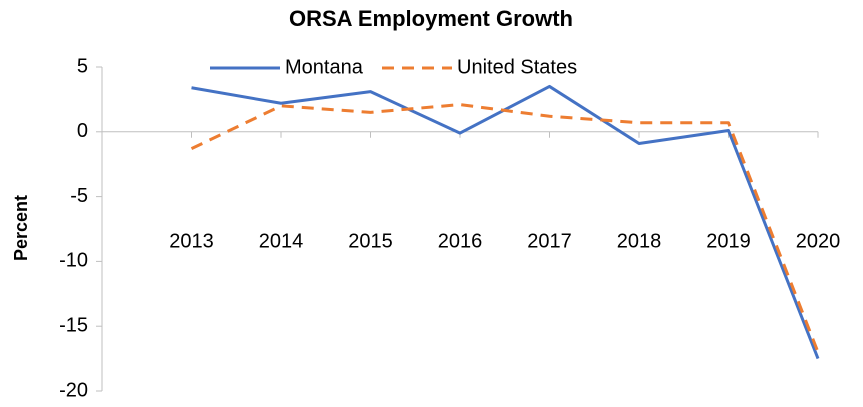  Describe the element at coordinates (460, 241) in the screenshot. I see `x-tick-label: 2016` at that location.